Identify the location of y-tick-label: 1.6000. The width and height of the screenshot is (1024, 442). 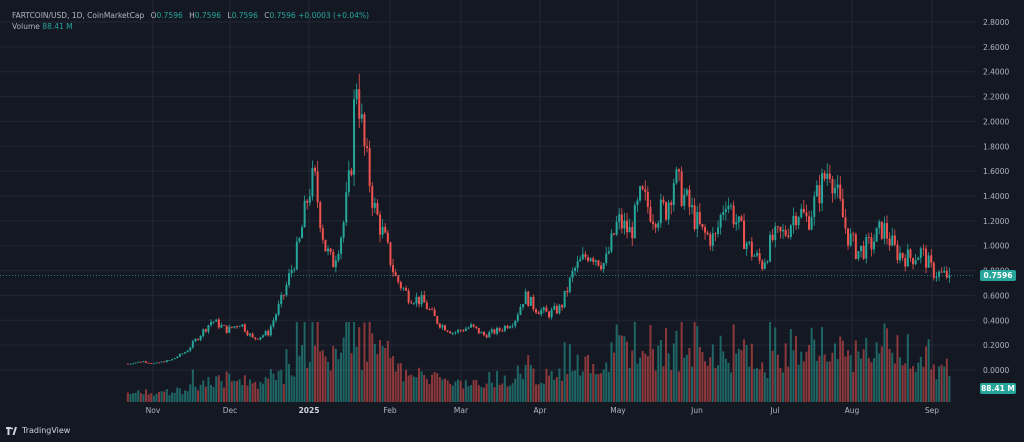
(996, 171).